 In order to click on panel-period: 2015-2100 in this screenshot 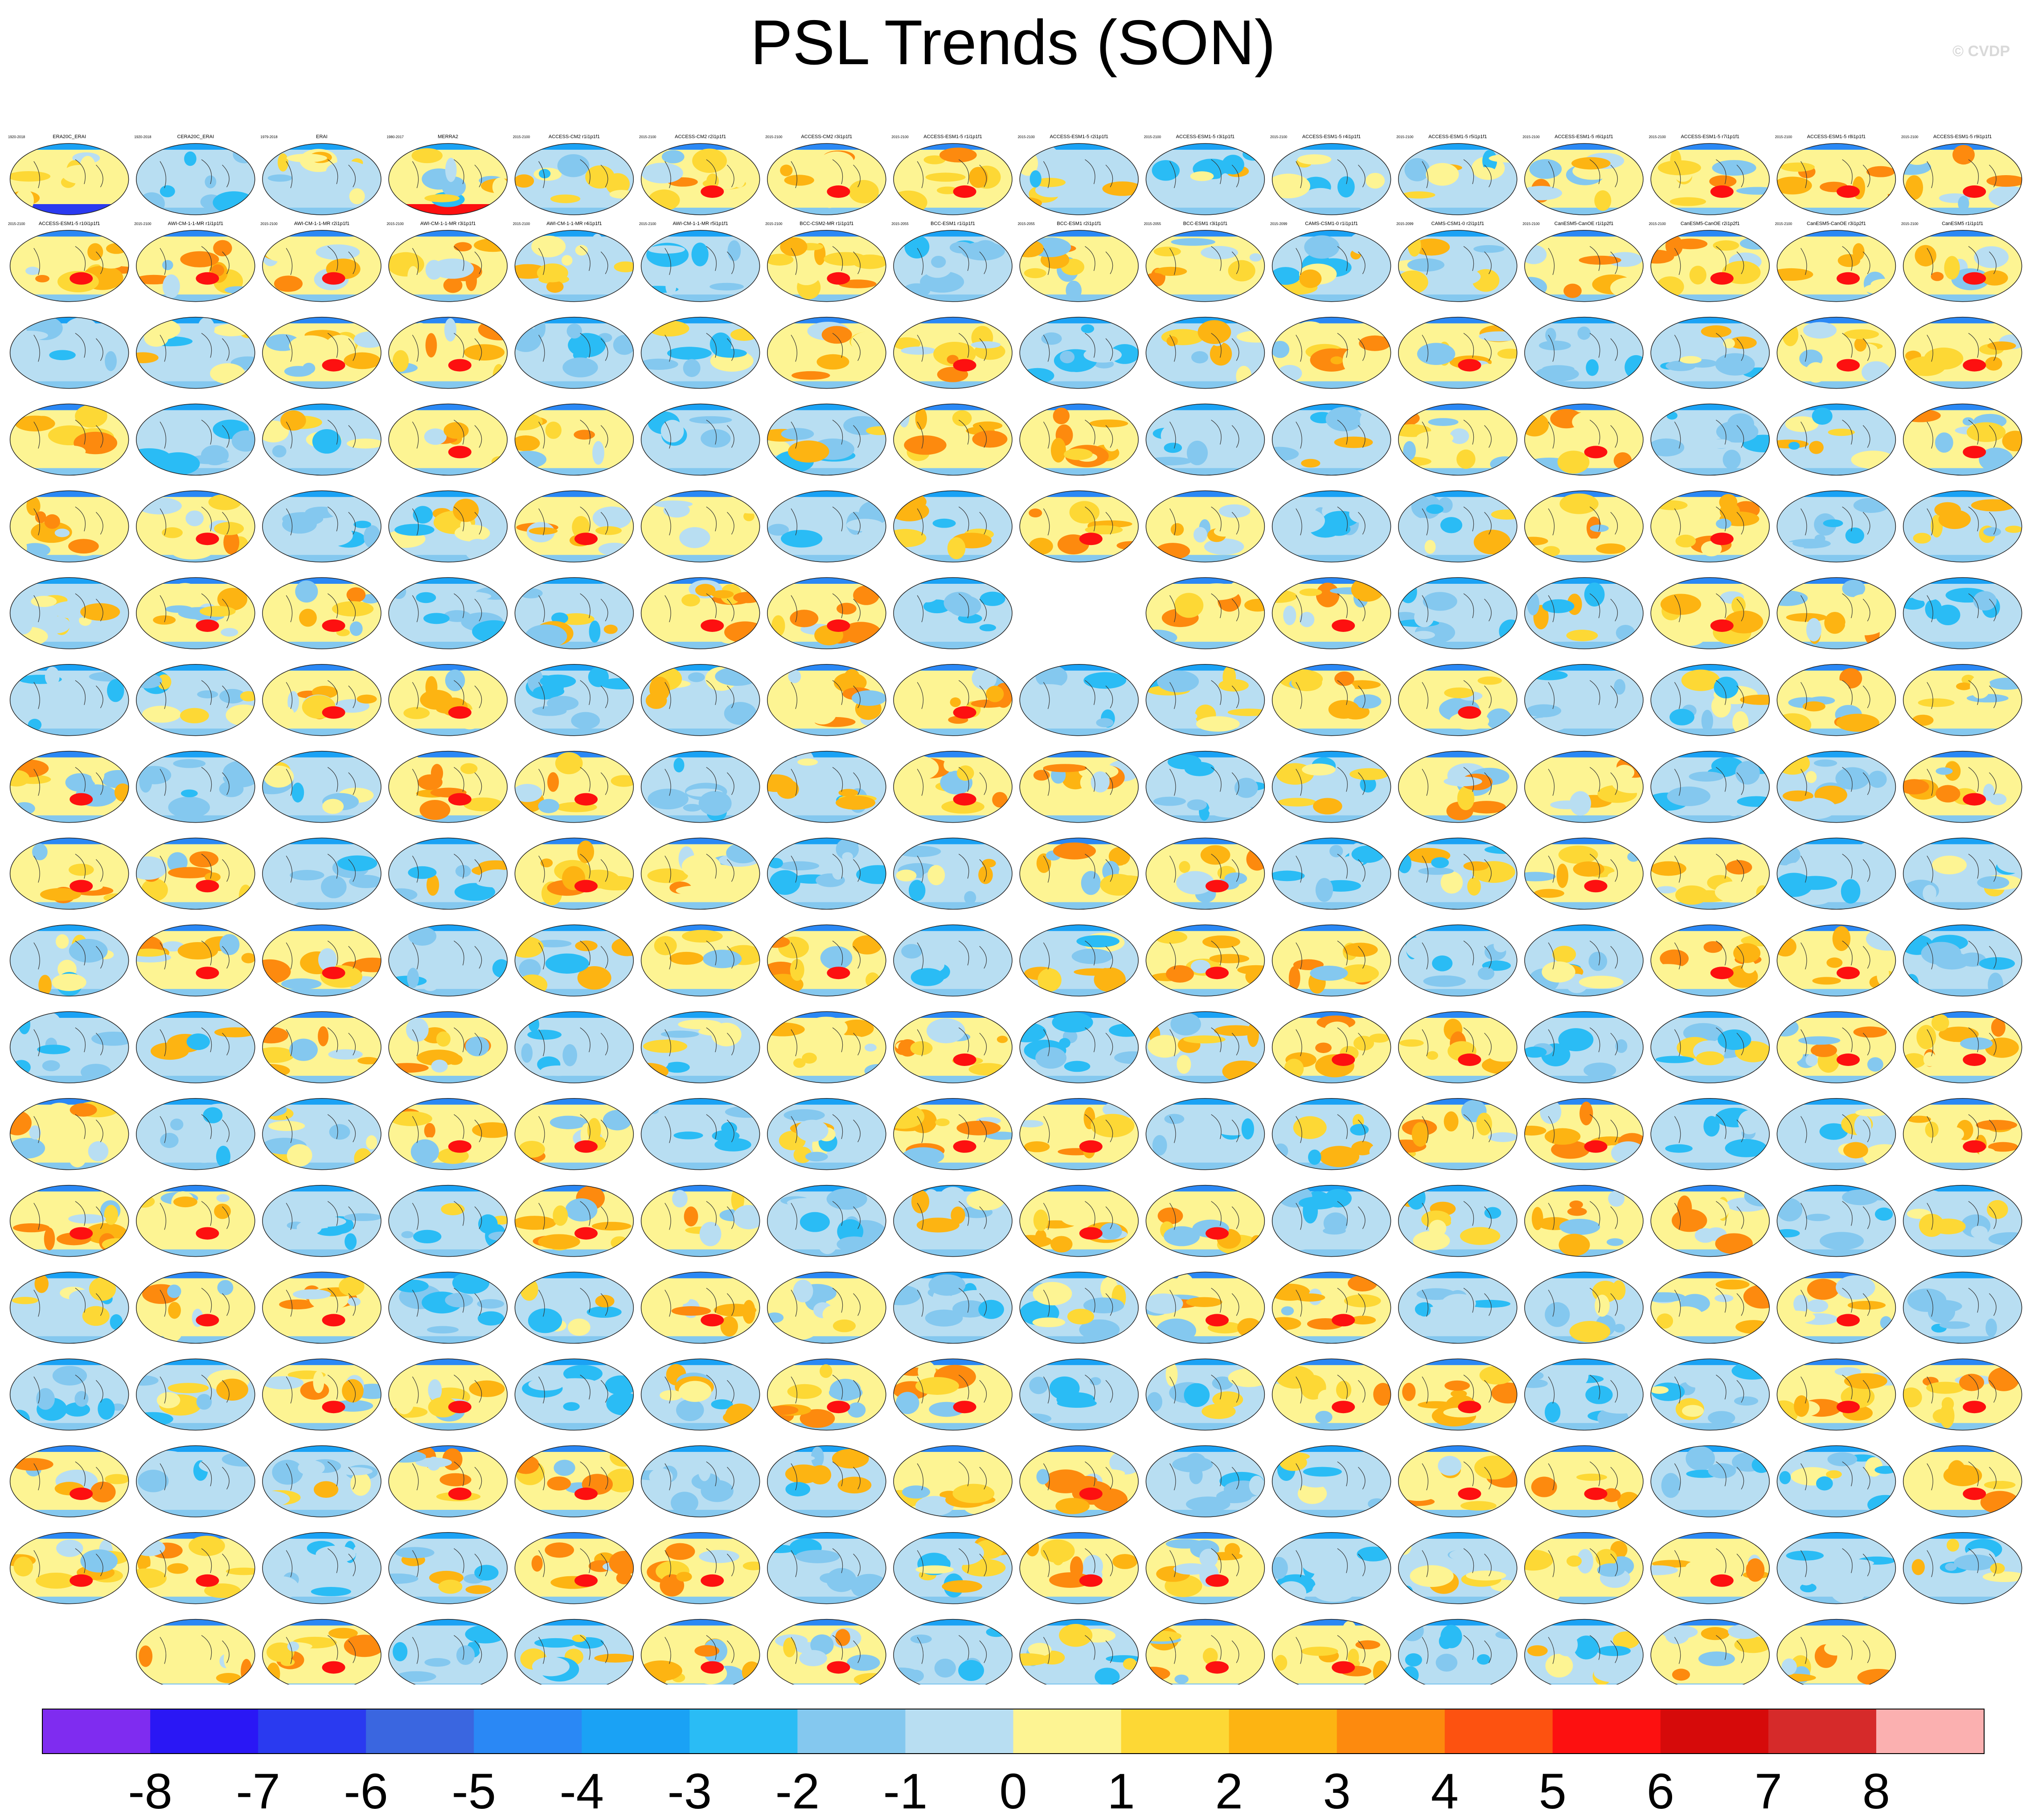, I will do `click(1531, 224)`.